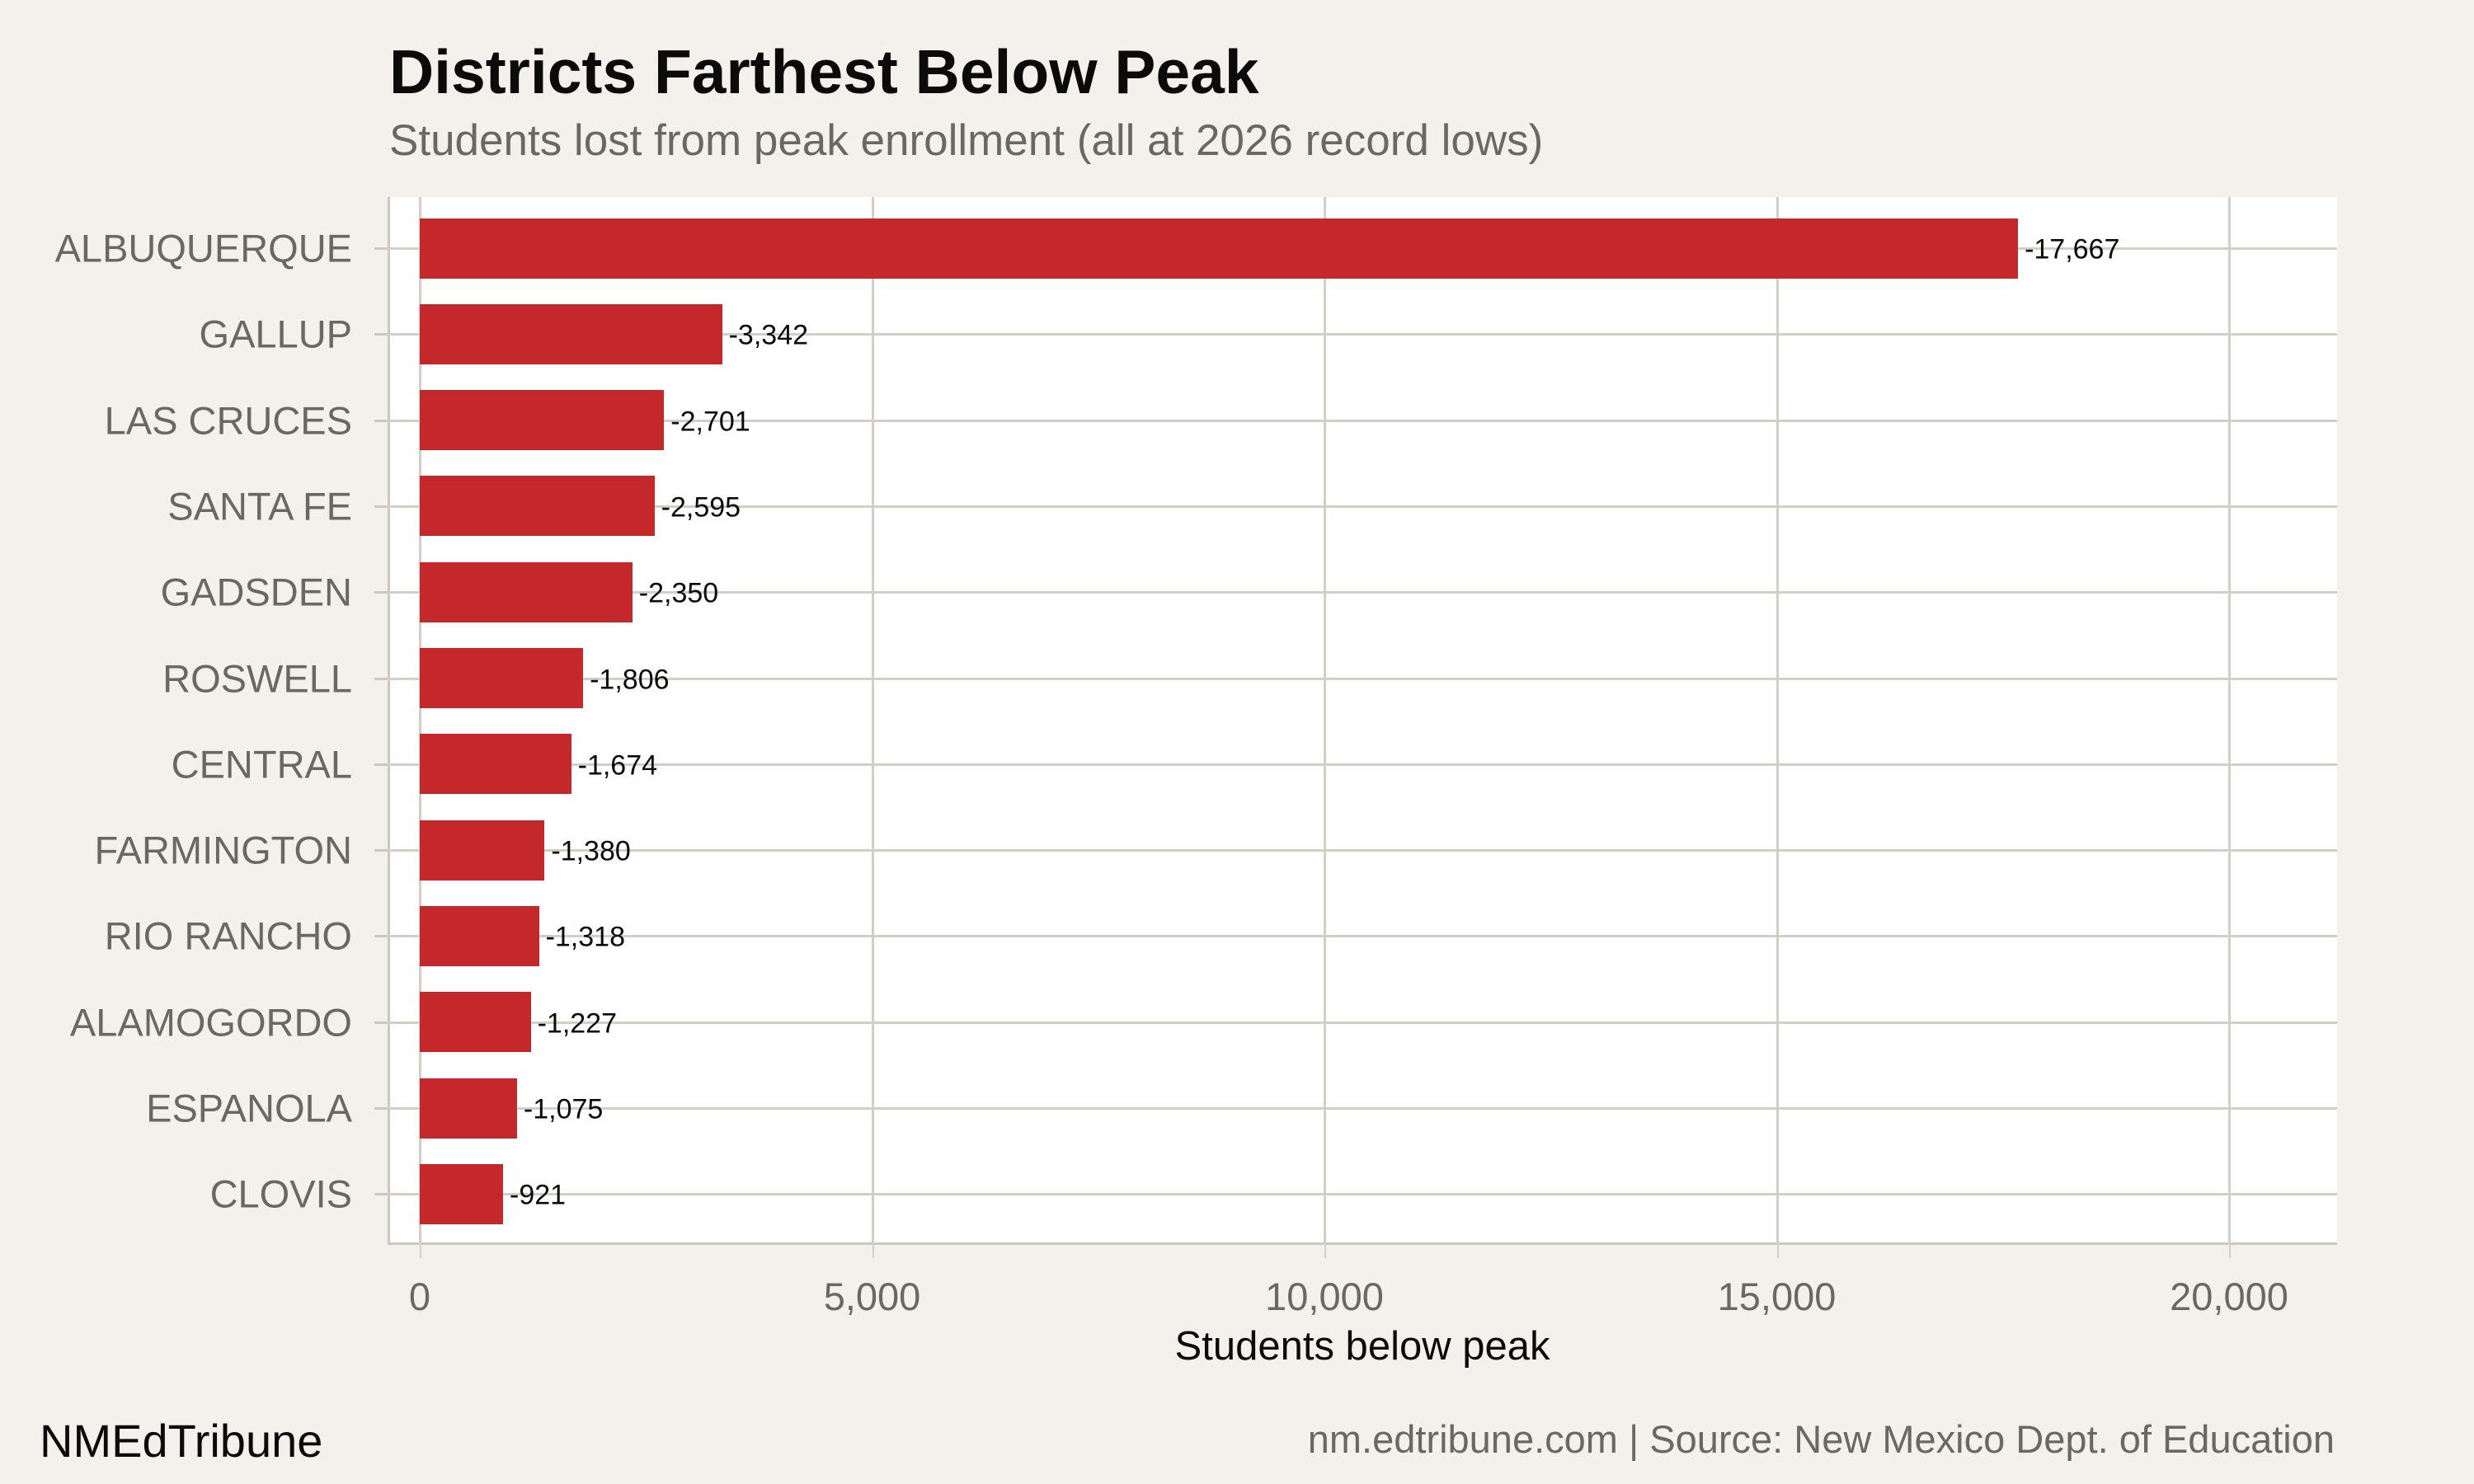 This screenshot has height=1484, width=2474. What do you see at coordinates (275, 334) in the screenshot?
I see `category-label: GALLUP` at bounding box center [275, 334].